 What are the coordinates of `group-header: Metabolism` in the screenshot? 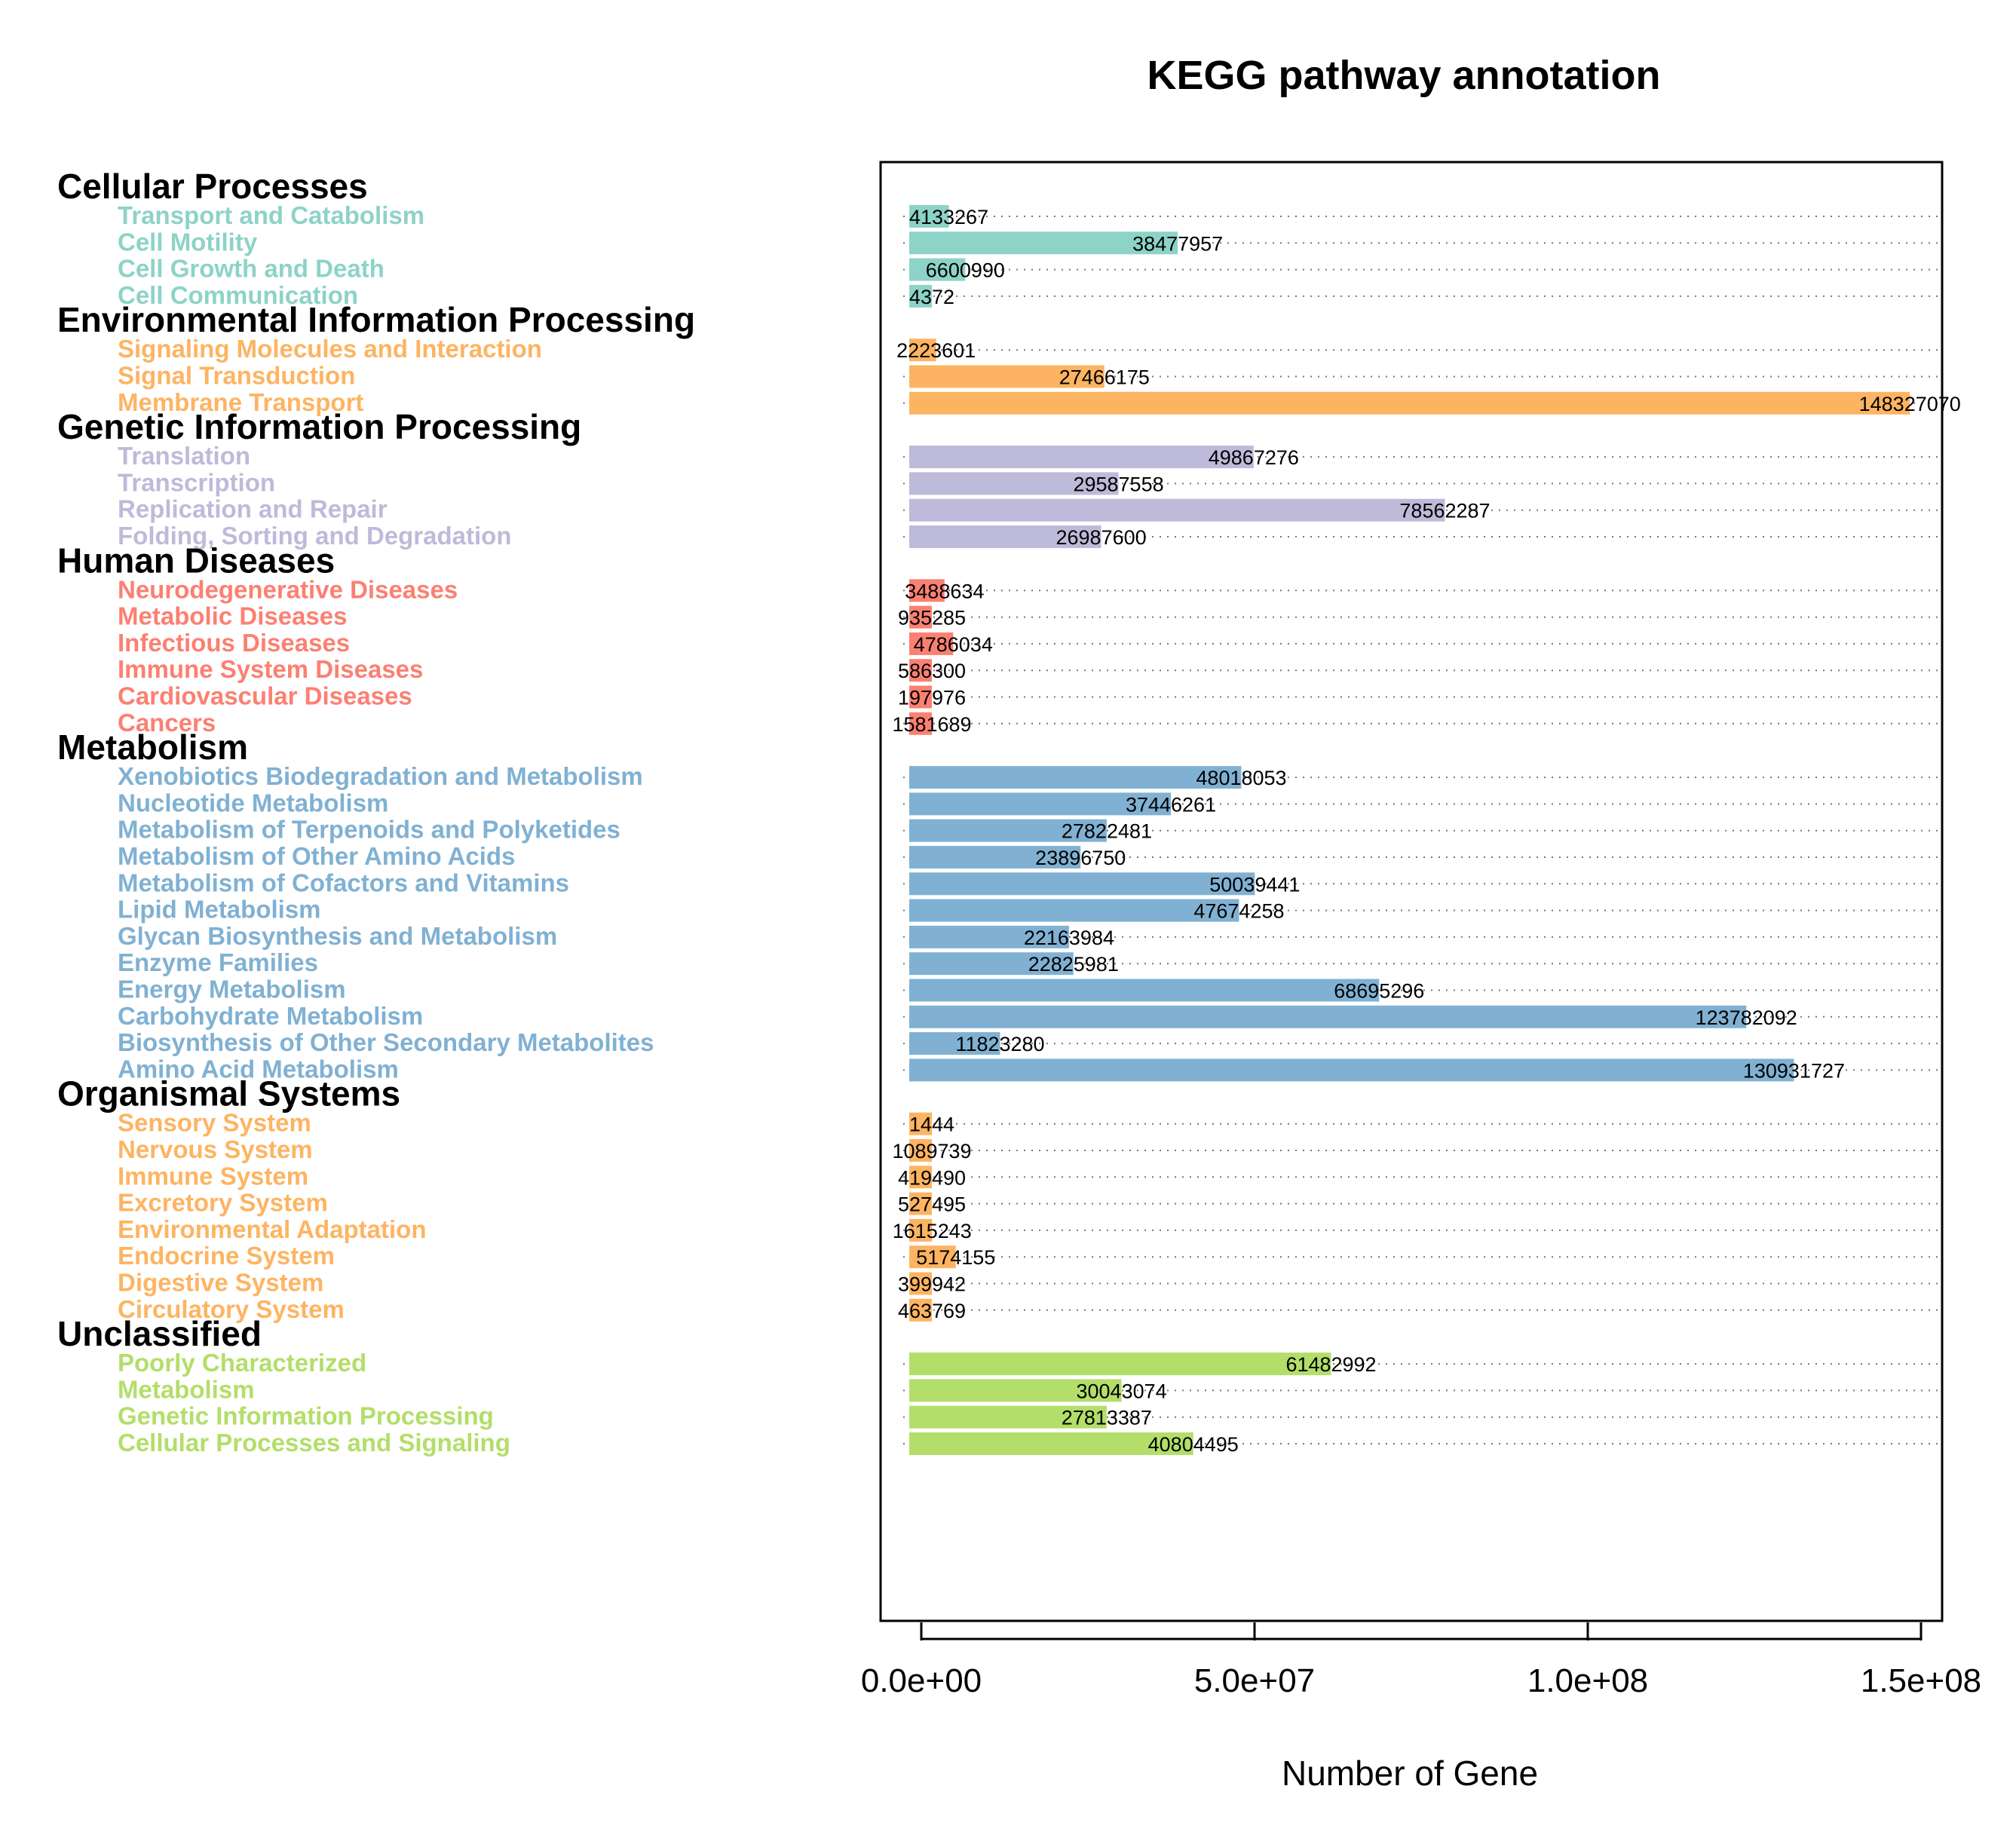 It's located at (152, 747).